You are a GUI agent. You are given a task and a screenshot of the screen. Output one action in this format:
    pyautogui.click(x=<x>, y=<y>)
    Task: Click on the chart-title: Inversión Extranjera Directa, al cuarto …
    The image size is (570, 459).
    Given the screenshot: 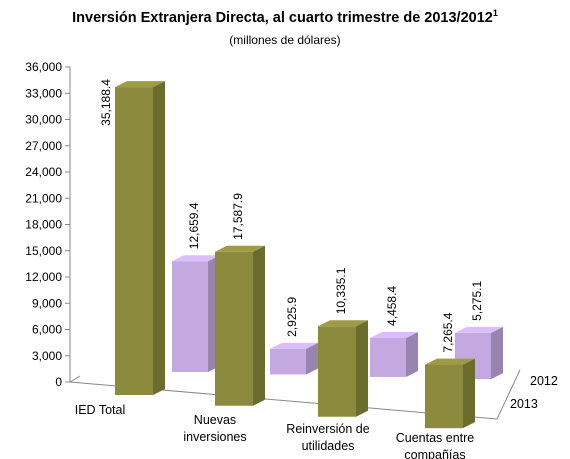 What is the action you would take?
    pyautogui.click(x=285, y=17)
    